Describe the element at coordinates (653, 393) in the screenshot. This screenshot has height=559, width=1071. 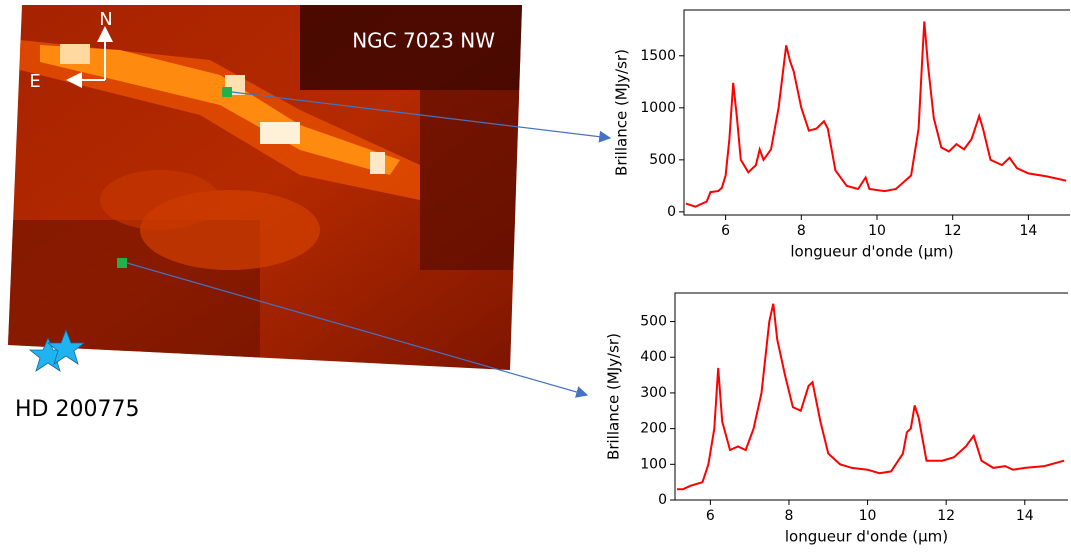
I see `y-tick-label: 300` at that location.